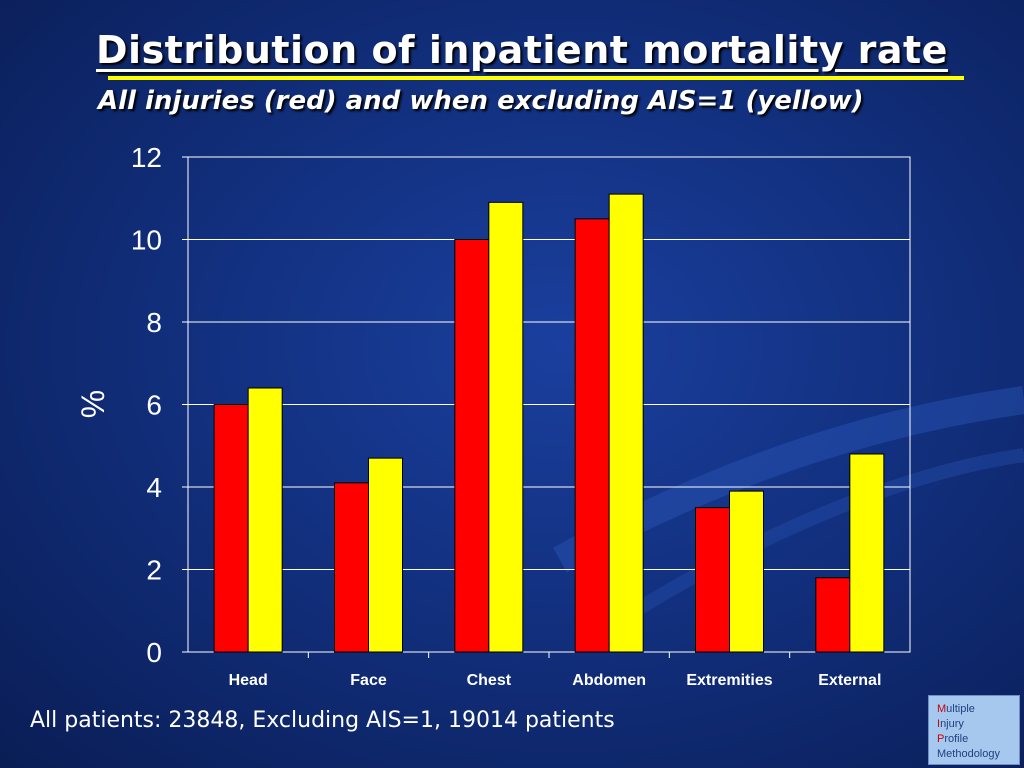 The width and height of the screenshot is (1024, 768). What do you see at coordinates (522, 50) in the screenshot?
I see `slide-title: Distribution of inpatient mortality rate` at bounding box center [522, 50].